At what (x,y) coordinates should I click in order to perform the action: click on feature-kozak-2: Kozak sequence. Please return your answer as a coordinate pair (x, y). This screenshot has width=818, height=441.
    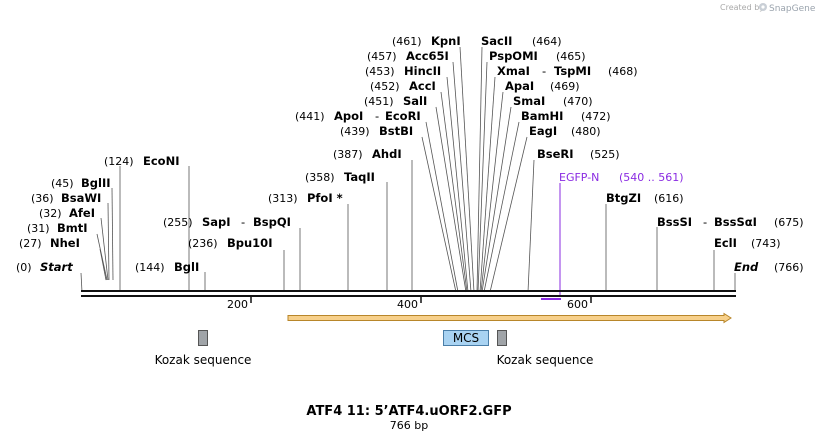
    Looking at the image, I should click on (545, 349).